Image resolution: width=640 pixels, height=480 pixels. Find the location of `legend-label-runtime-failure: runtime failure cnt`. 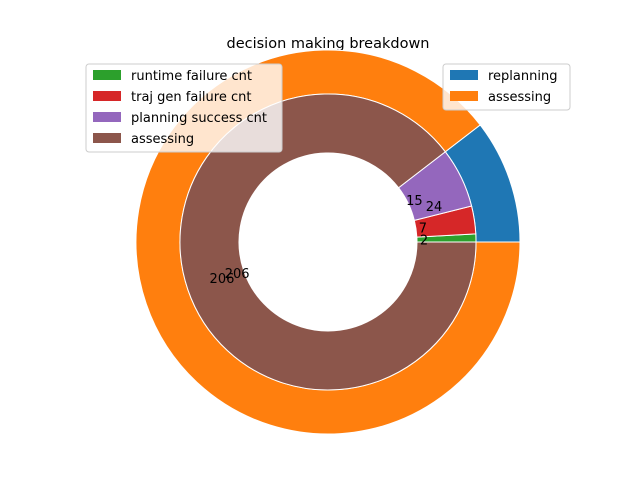

legend-label-runtime-failure: runtime failure cnt is located at coordinates (191, 76).